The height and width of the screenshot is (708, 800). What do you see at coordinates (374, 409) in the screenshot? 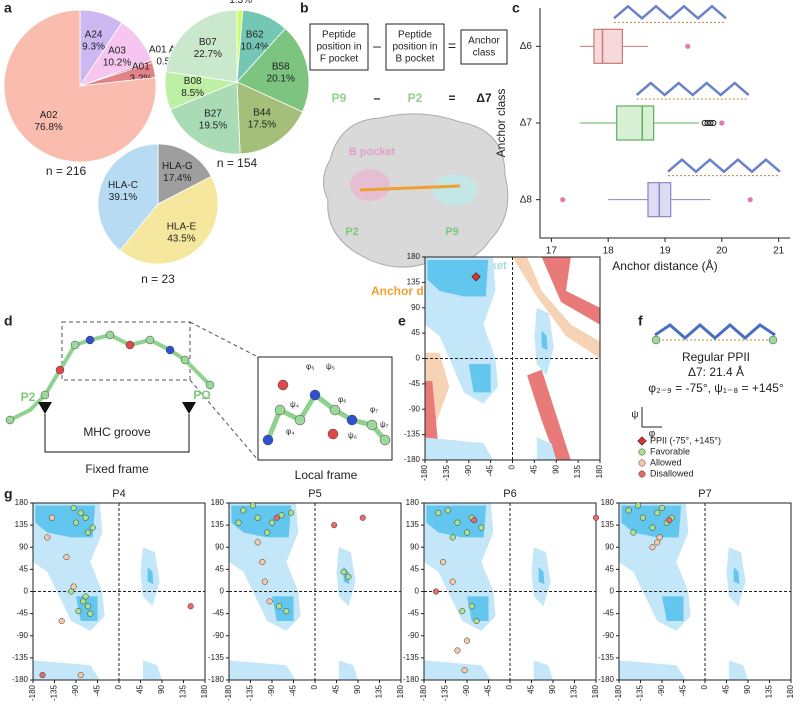
I see `angle-label: φ₇` at bounding box center [374, 409].